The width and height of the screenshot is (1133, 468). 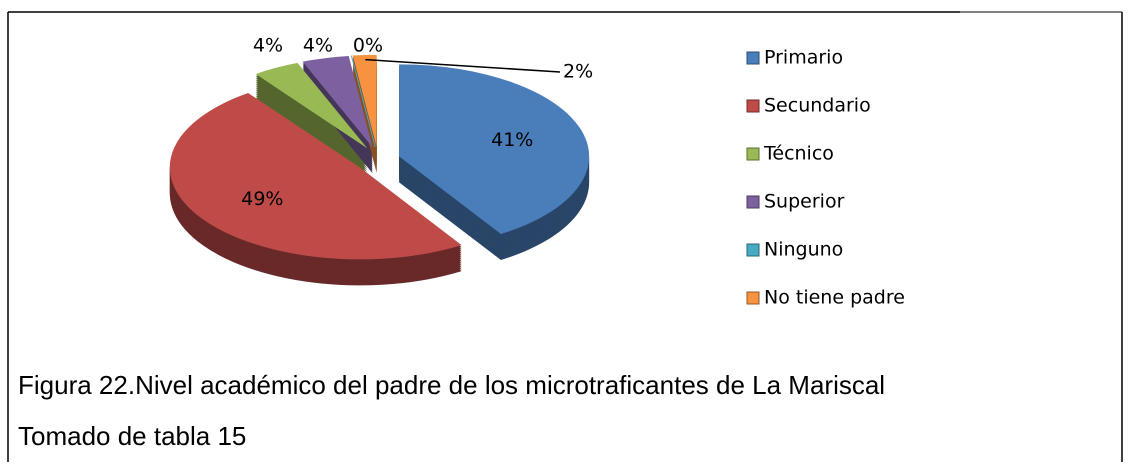 I want to click on data-label: 41%, so click(x=512, y=140).